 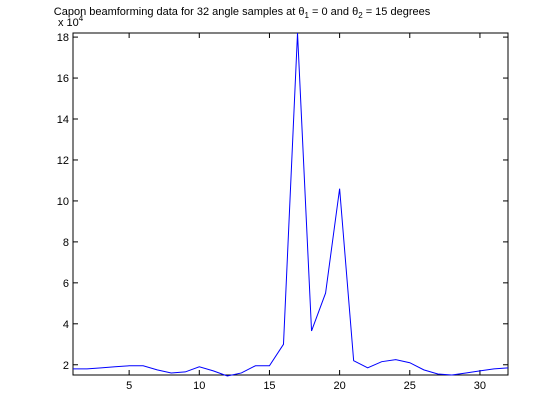 I want to click on y-tick-label: 10, so click(x=63, y=202).